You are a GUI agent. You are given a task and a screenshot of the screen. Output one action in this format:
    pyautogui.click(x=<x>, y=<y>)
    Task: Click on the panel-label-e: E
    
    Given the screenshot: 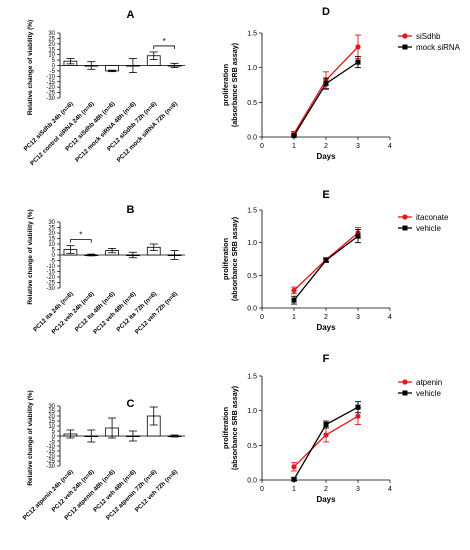 What is the action you would take?
    pyautogui.click(x=325, y=195)
    